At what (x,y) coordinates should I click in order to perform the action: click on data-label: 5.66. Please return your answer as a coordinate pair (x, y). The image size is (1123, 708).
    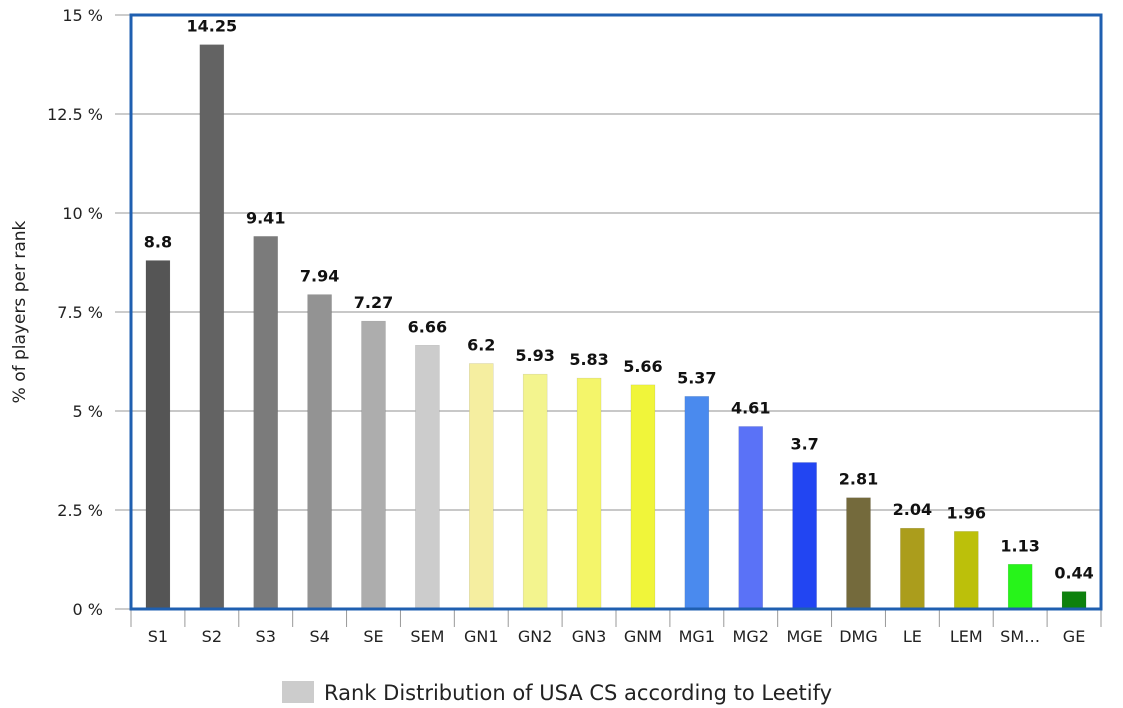
    Looking at the image, I should click on (642, 366).